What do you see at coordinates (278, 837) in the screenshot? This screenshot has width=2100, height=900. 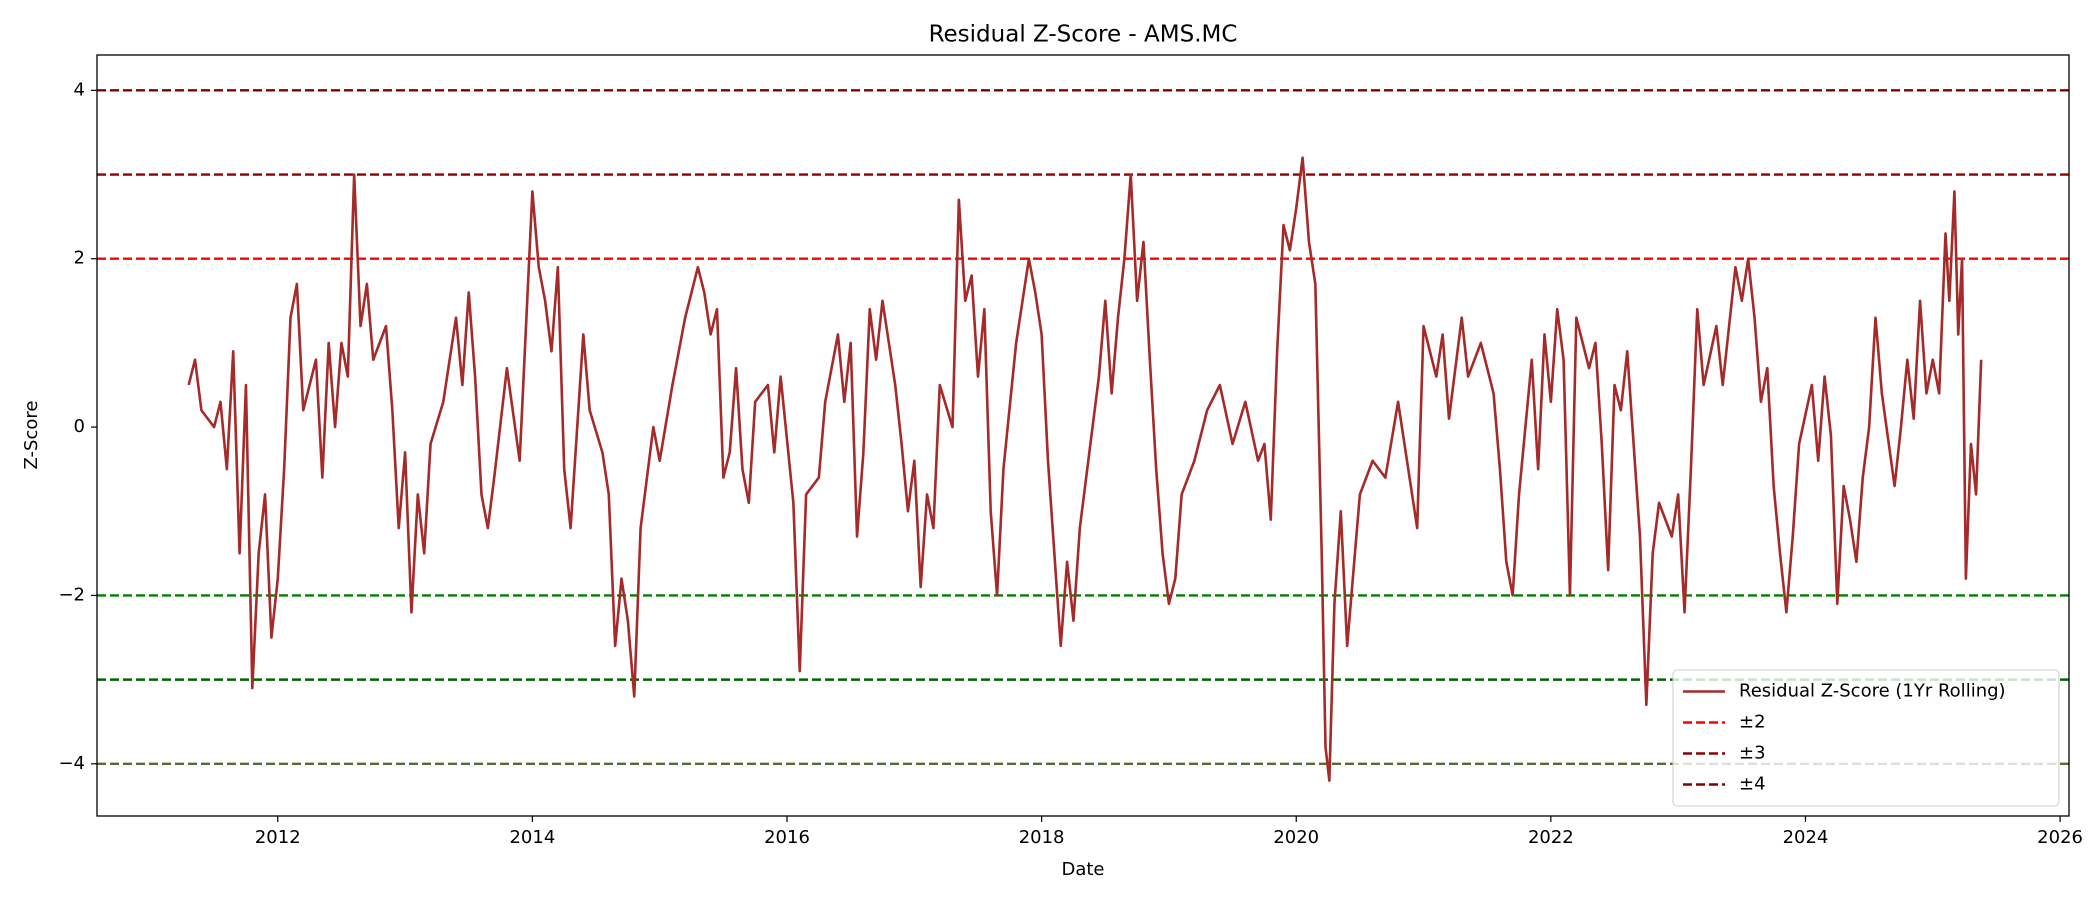 I see `x-tick-label: 2012` at bounding box center [278, 837].